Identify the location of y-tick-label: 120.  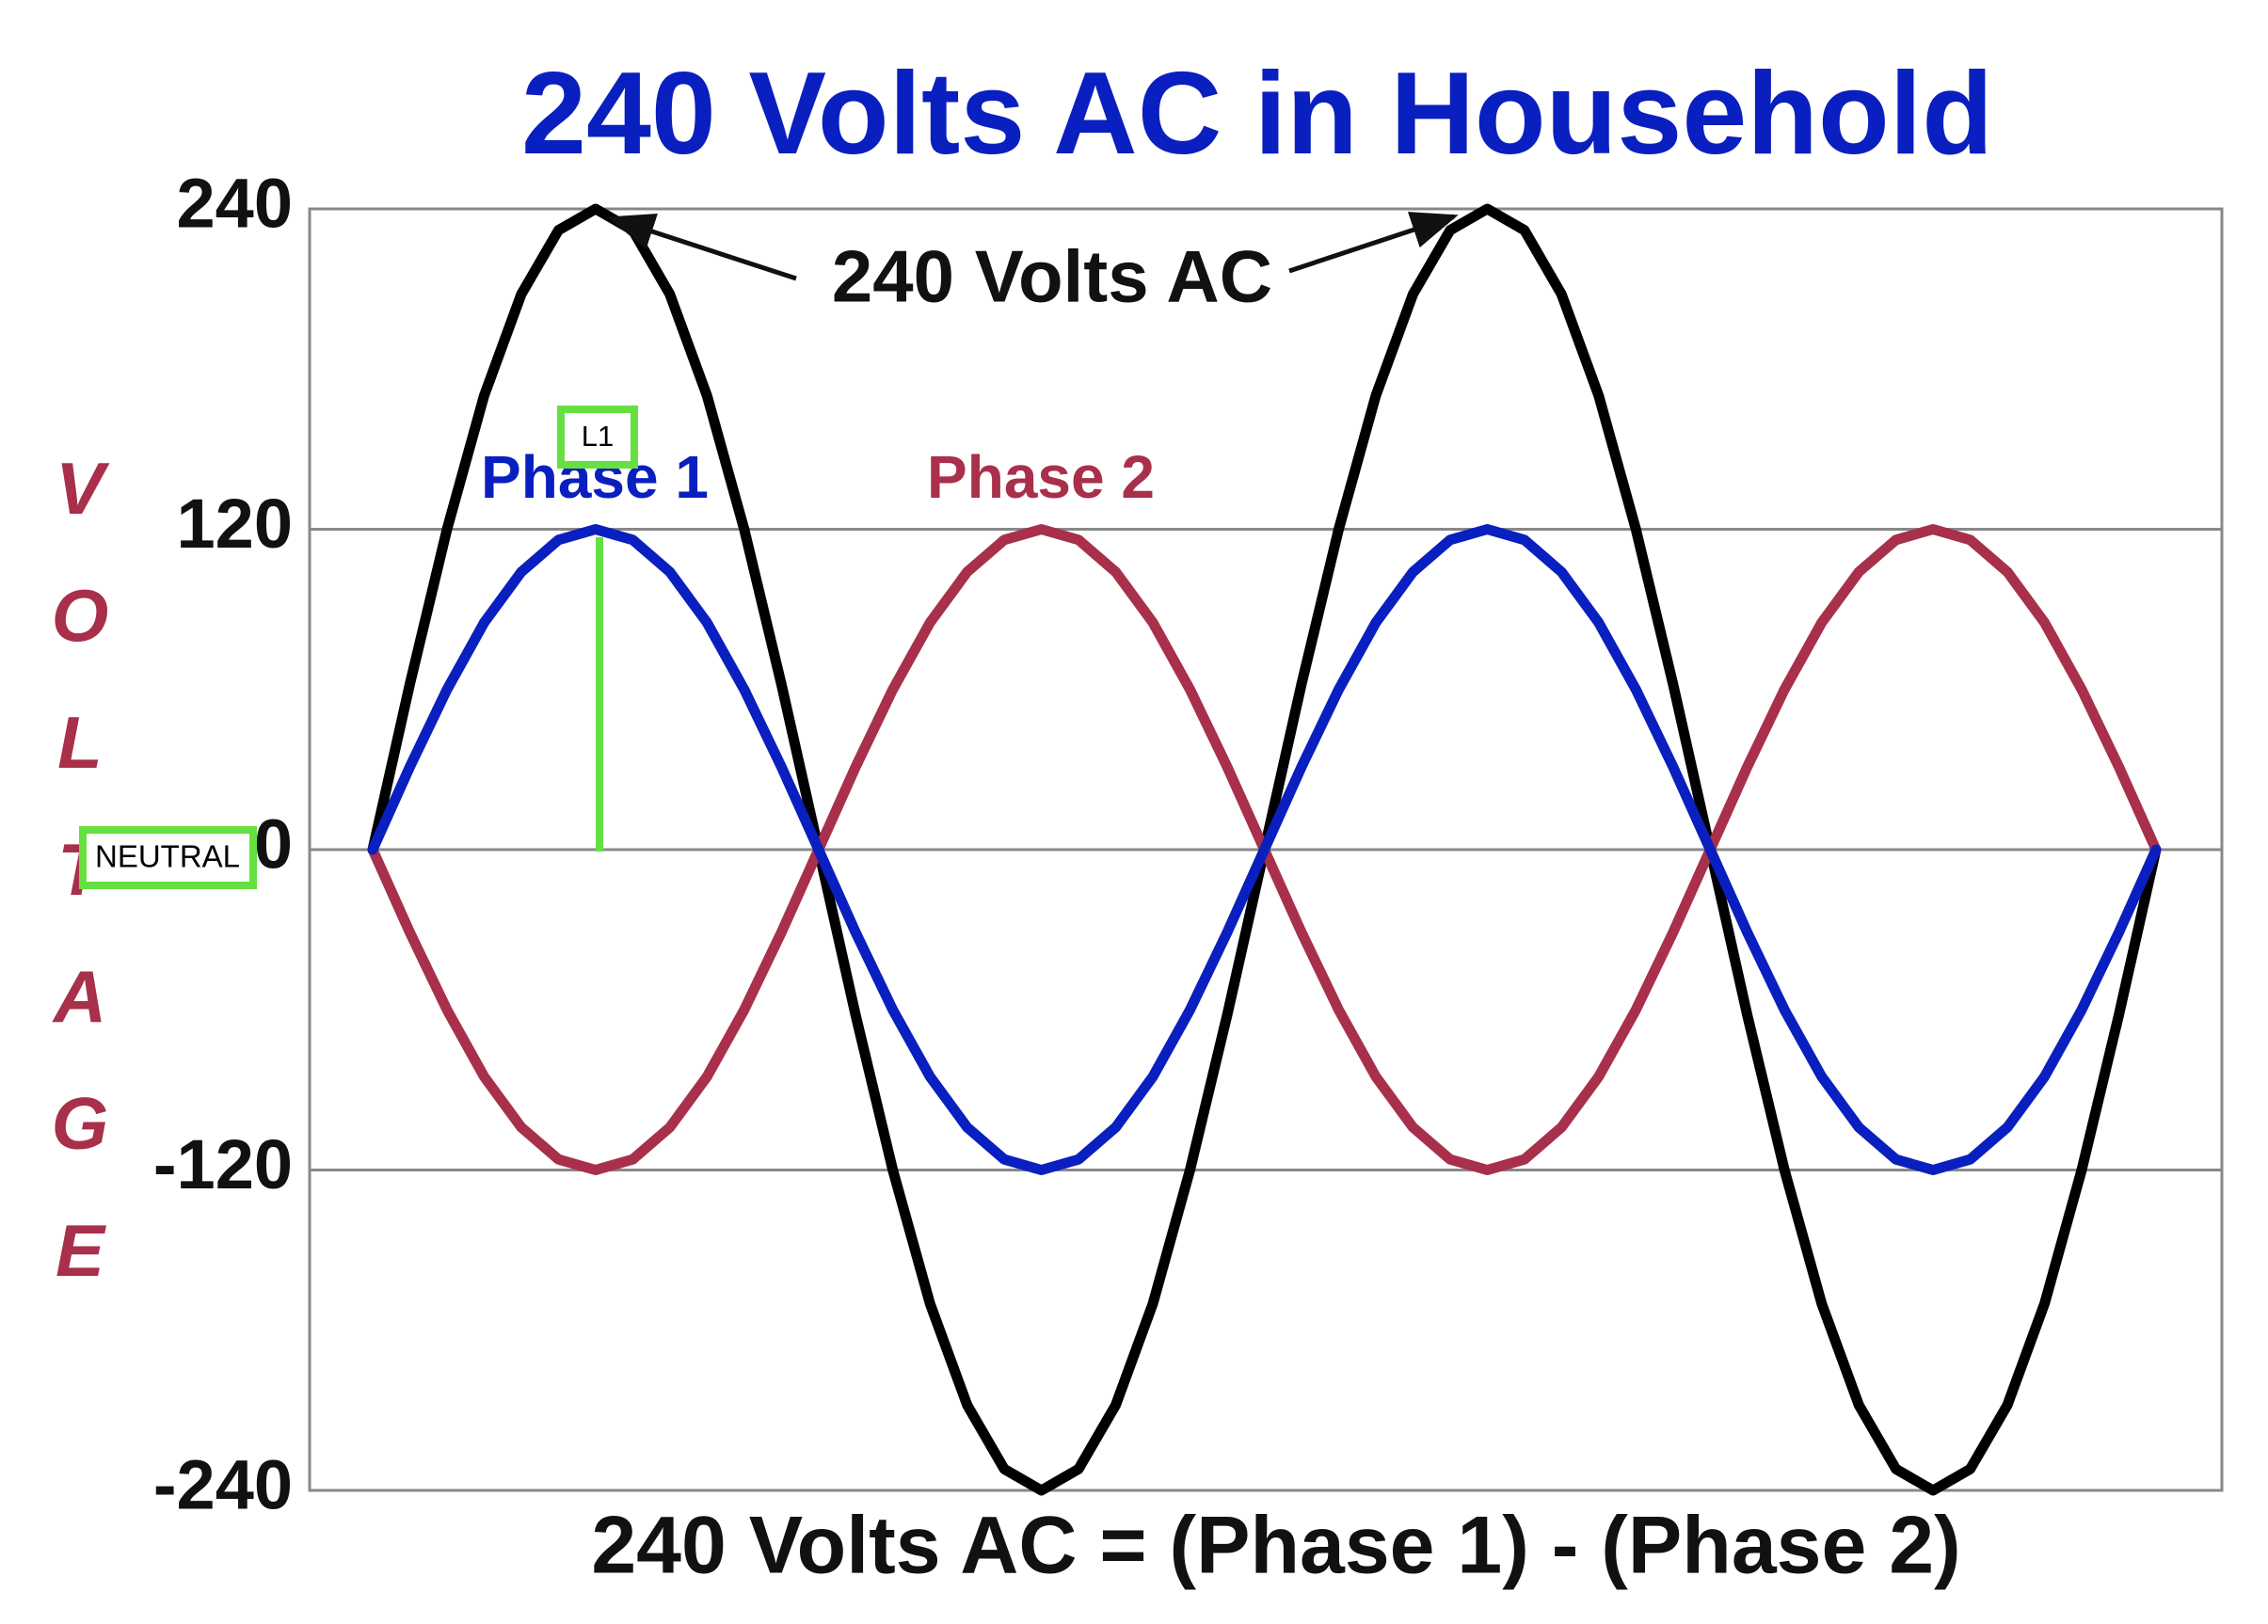
(235, 524).